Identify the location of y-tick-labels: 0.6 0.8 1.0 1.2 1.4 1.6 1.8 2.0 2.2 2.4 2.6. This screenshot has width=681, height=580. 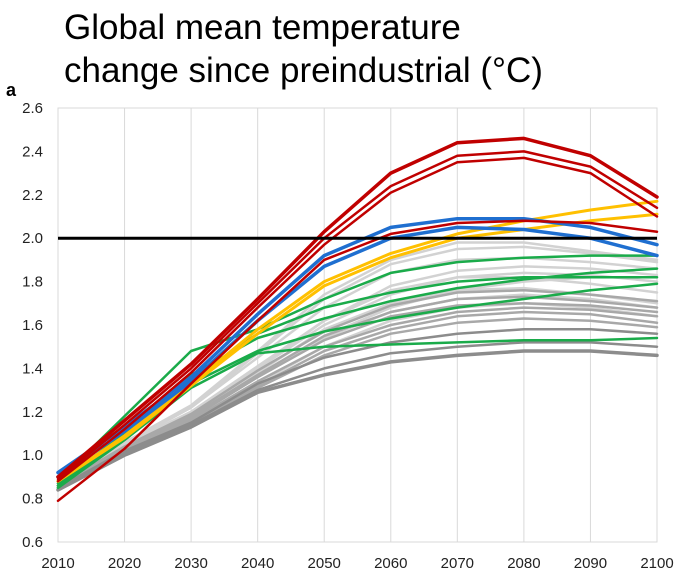
(32, 325).